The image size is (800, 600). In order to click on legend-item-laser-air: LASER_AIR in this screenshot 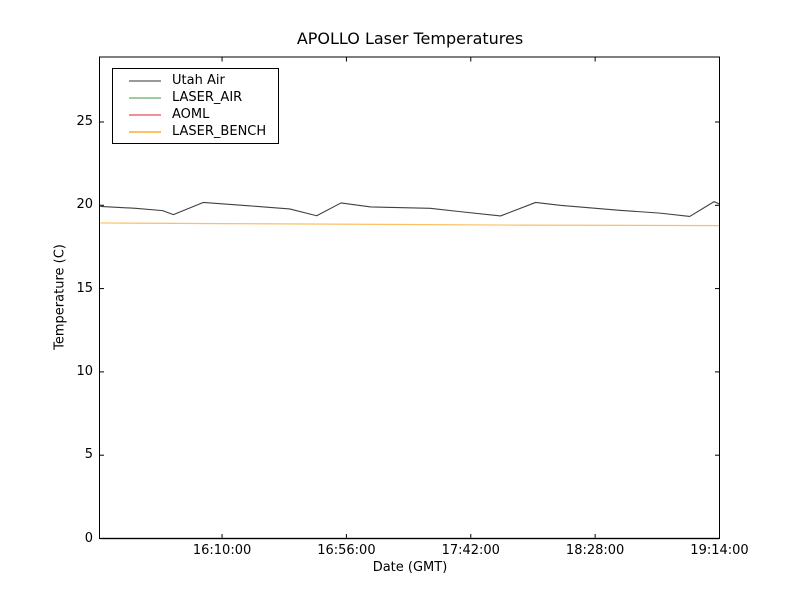, I will do `click(197, 97)`.